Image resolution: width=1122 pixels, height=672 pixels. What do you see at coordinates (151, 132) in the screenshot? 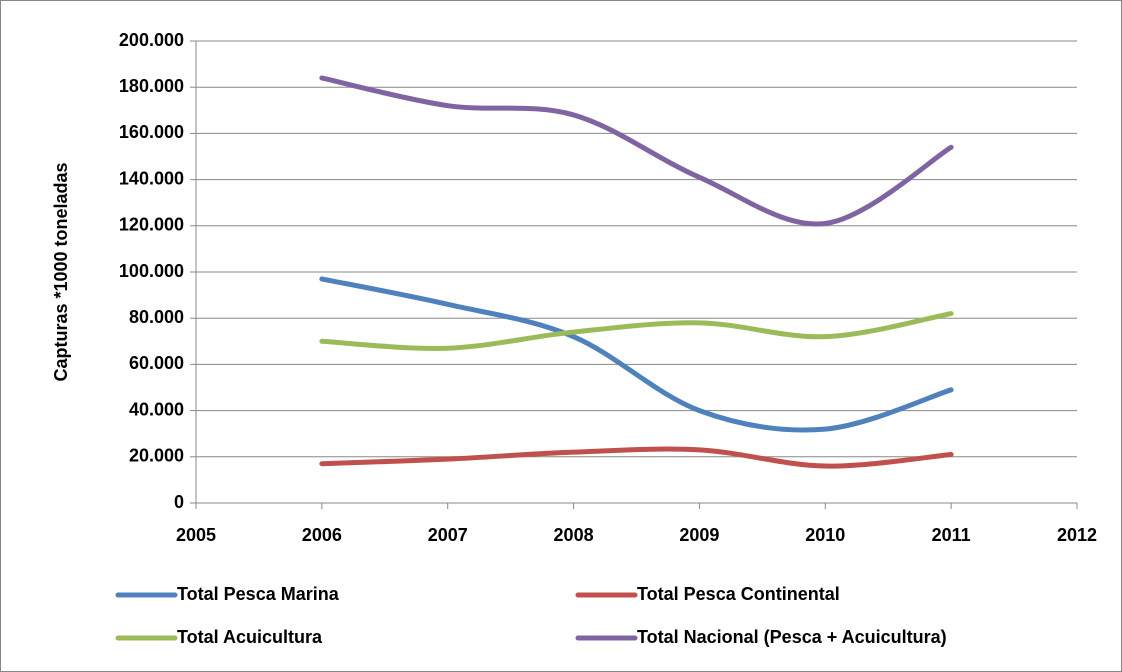
I see `y-tick-label: 160.000` at bounding box center [151, 132].